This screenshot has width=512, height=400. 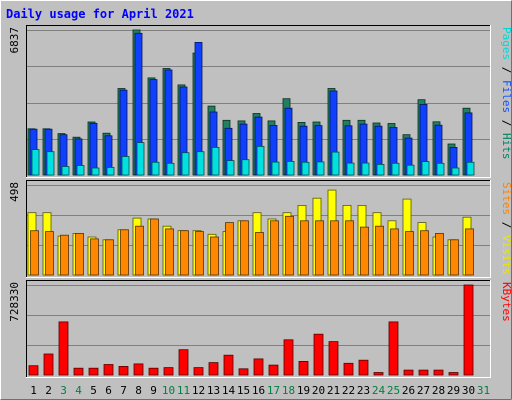 What do you see at coordinates (108, 390) in the screenshot?
I see `day-label-6: 6` at bounding box center [108, 390].